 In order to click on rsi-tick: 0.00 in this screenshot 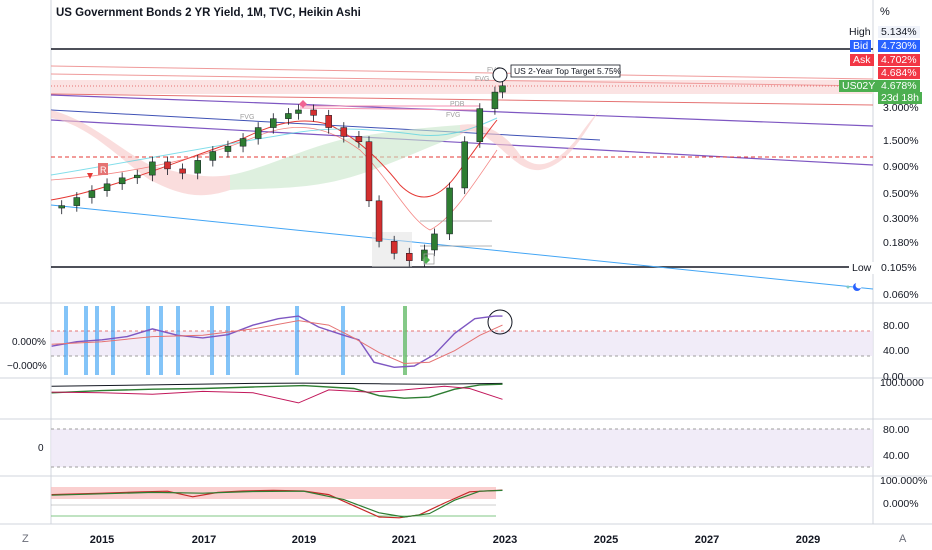, I will do `click(893, 377)`.